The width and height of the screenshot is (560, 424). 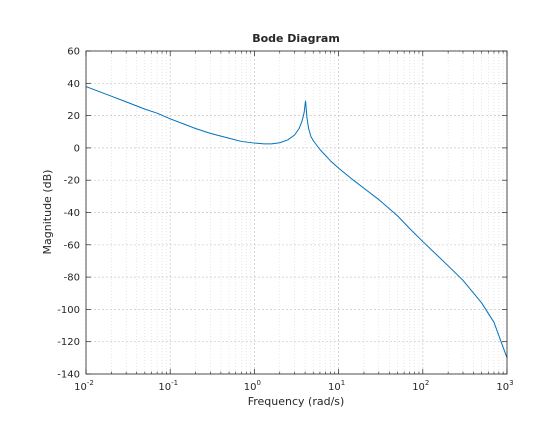 I want to click on x-tick-label: 10³, so click(x=504, y=386).